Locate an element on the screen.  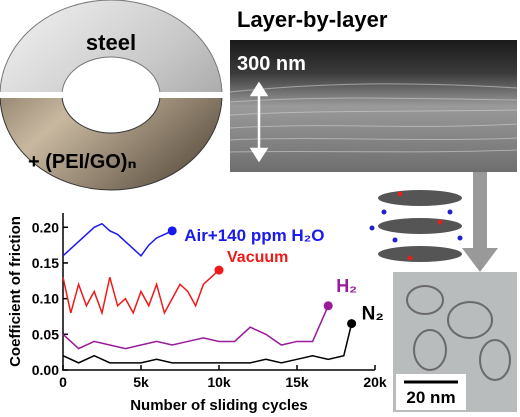
y-axis-label: Coefficient of friction is located at coordinates (15, 291).